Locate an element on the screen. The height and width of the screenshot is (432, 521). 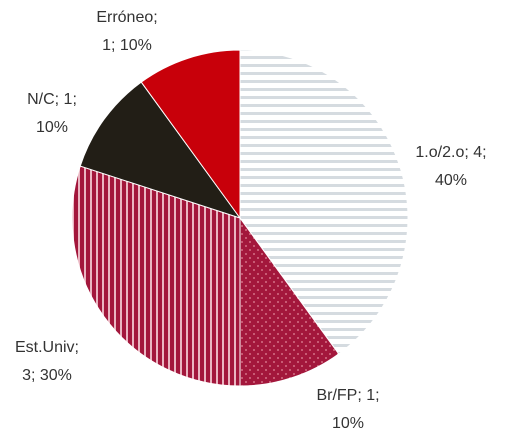
data-label: Br/FP; 1; is located at coordinates (347, 395).